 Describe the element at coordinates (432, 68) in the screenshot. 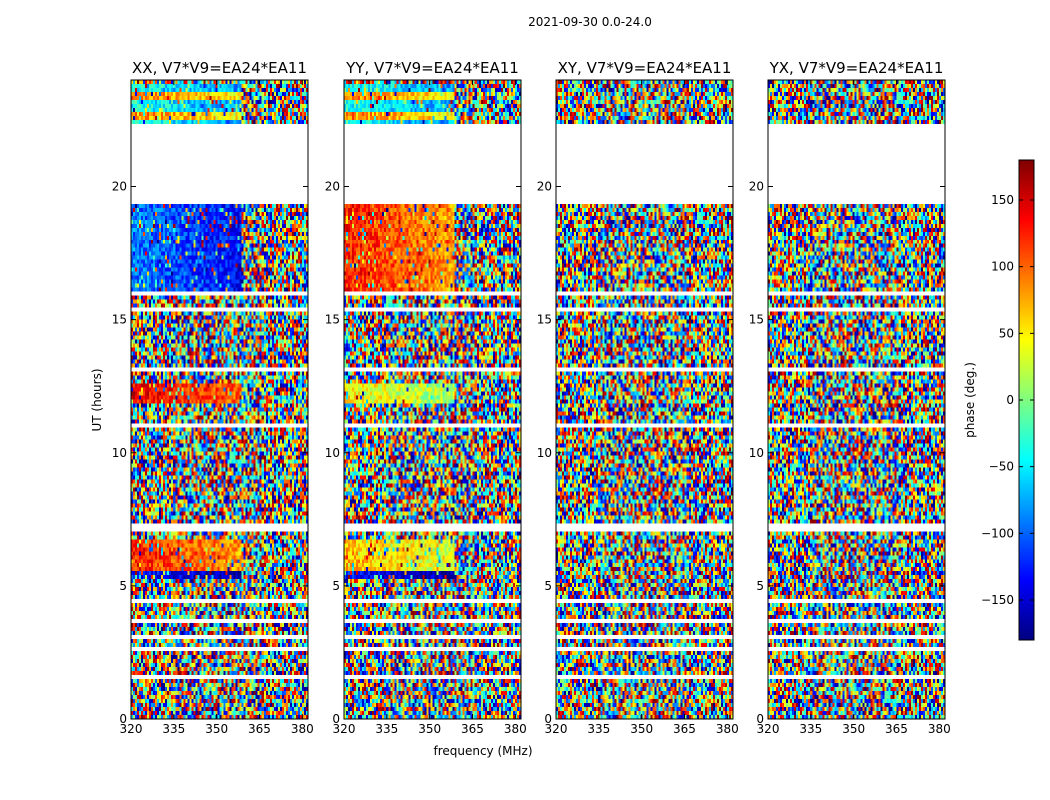

I see `panel-title: YY, V7*V9=EA24*EA11` at that location.